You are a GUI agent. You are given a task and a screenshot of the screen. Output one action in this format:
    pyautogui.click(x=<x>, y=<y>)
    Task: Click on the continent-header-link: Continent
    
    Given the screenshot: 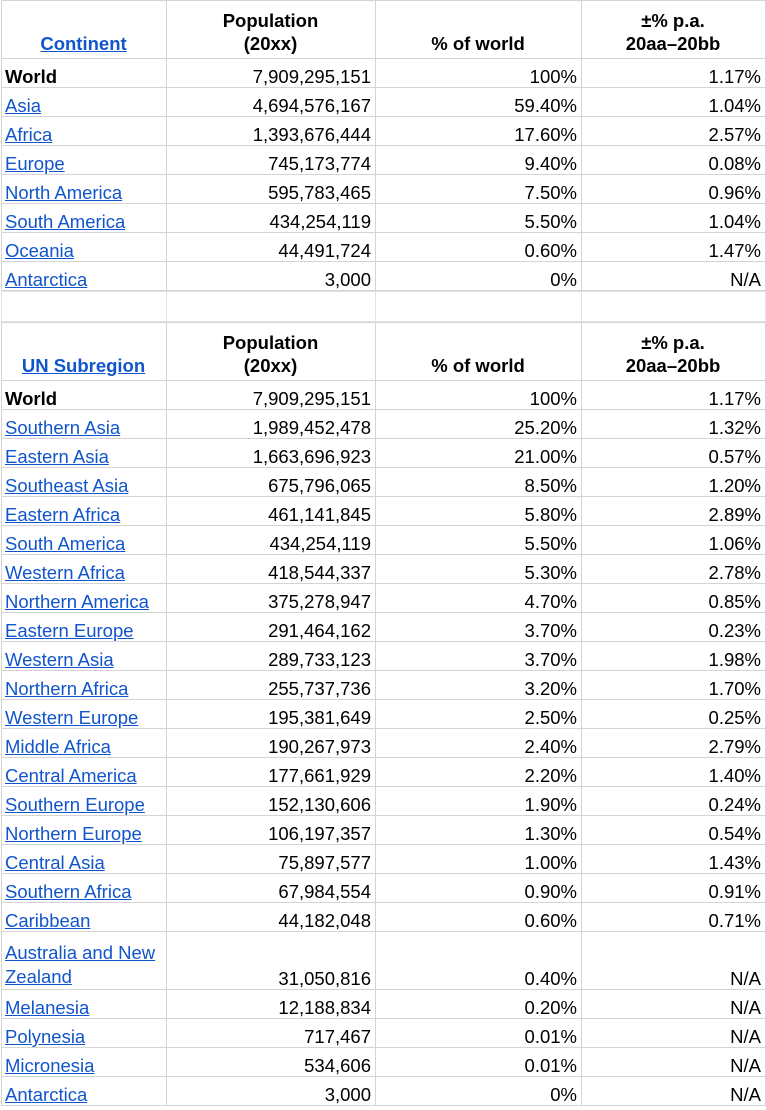 What is the action you would take?
    pyautogui.click(x=83, y=43)
    